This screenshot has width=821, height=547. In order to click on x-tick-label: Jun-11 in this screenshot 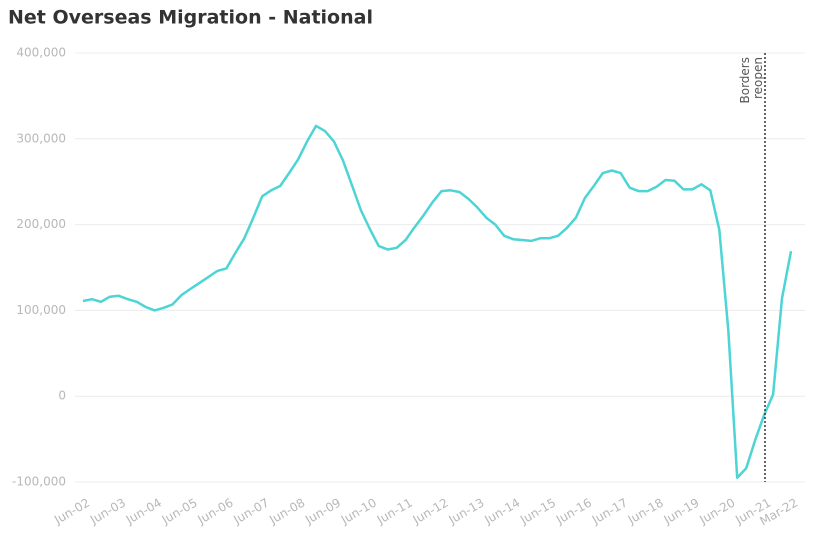, I will do `click(394, 512)`.